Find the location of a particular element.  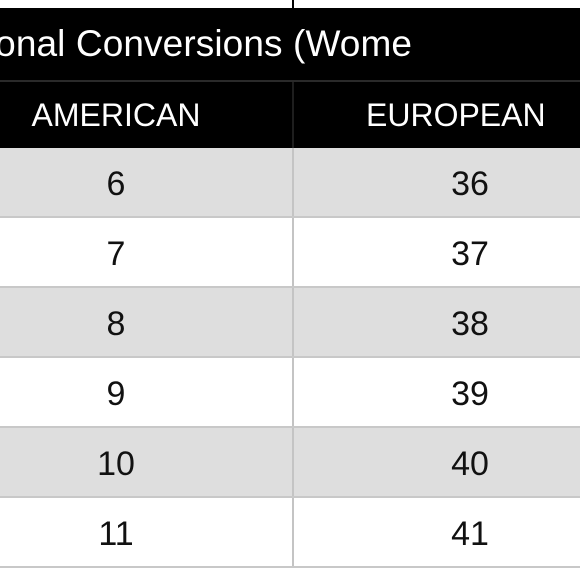

cell-american: 10 is located at coordinates (116, 464).